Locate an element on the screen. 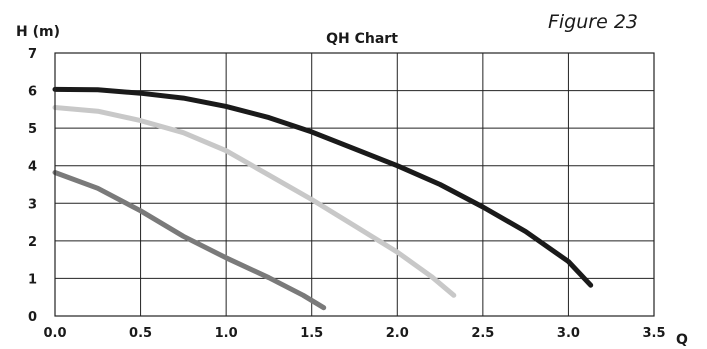 This screenshot has height=349, width=707. x-tick-label: 1.5 is located at coordinates (311, 333).